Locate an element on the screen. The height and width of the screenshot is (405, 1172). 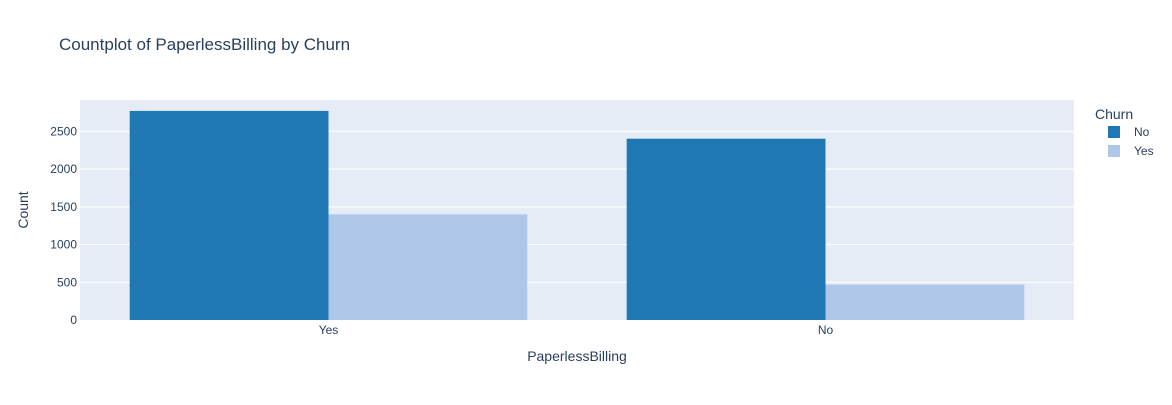
legend: Churn No Yes is located at coordinates (1124, 132).